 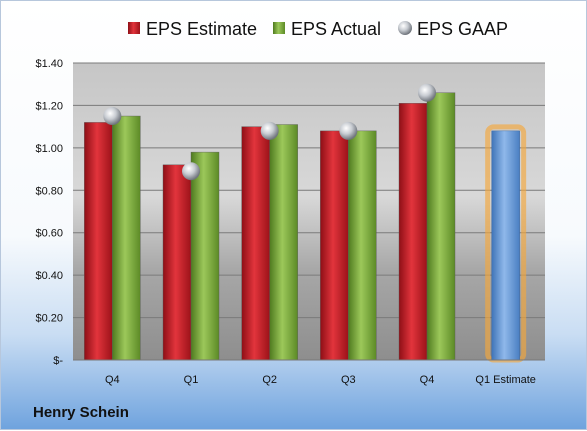 I want to click on legend-swatch-red, so click(x=134, y=28).